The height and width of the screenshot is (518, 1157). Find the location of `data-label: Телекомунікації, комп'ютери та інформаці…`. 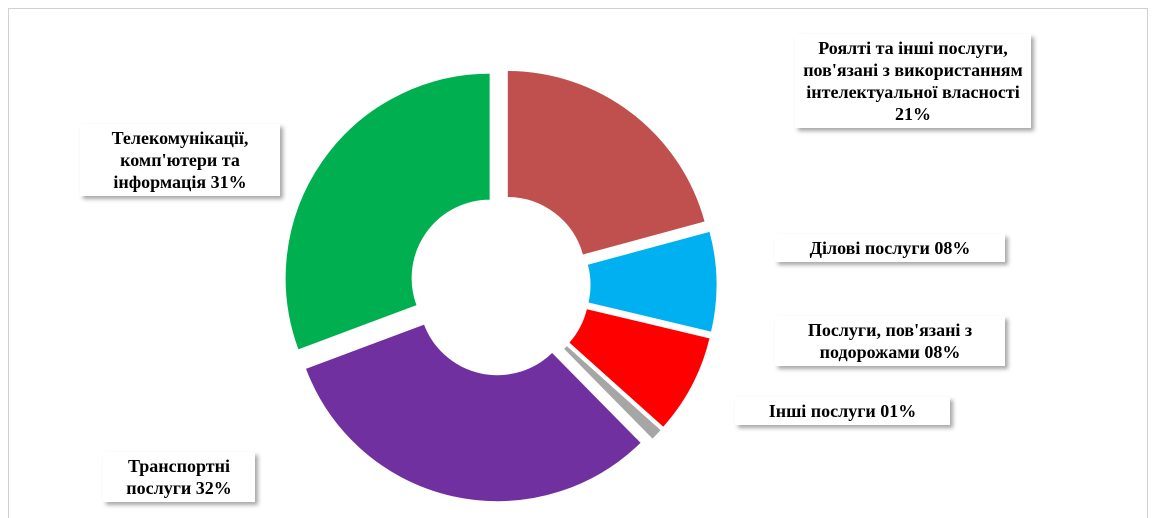

data-label: Телекомунікації, комп'ютери та інформаці… is located at coordinates (180, 160).